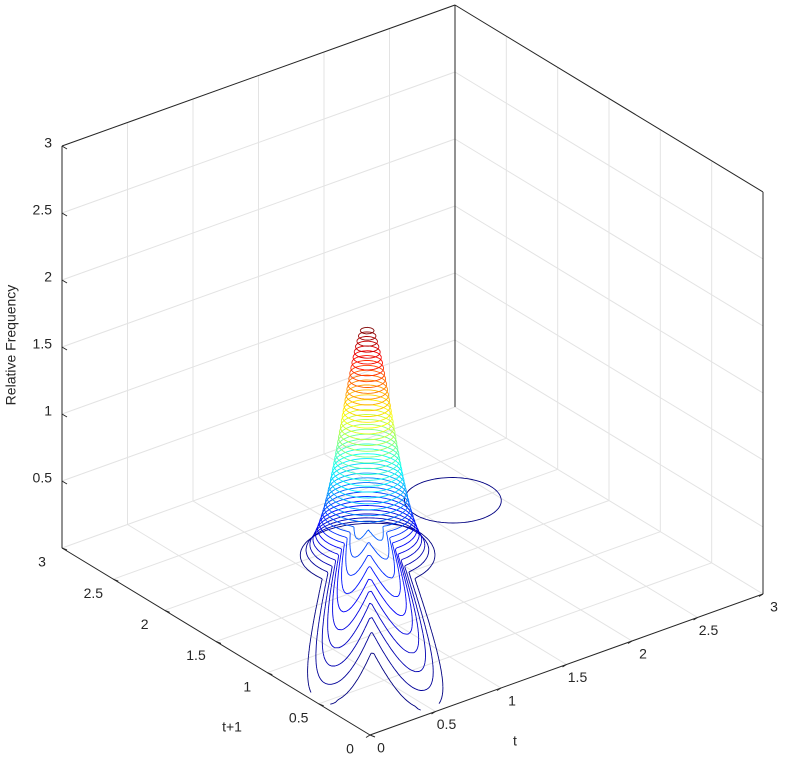 Image resolution: width=785 pixels, height=762 pixels. Describe the element at coordinates (709, 630) in the screenshot. I see `x-tick-label: 2.5` at that location.